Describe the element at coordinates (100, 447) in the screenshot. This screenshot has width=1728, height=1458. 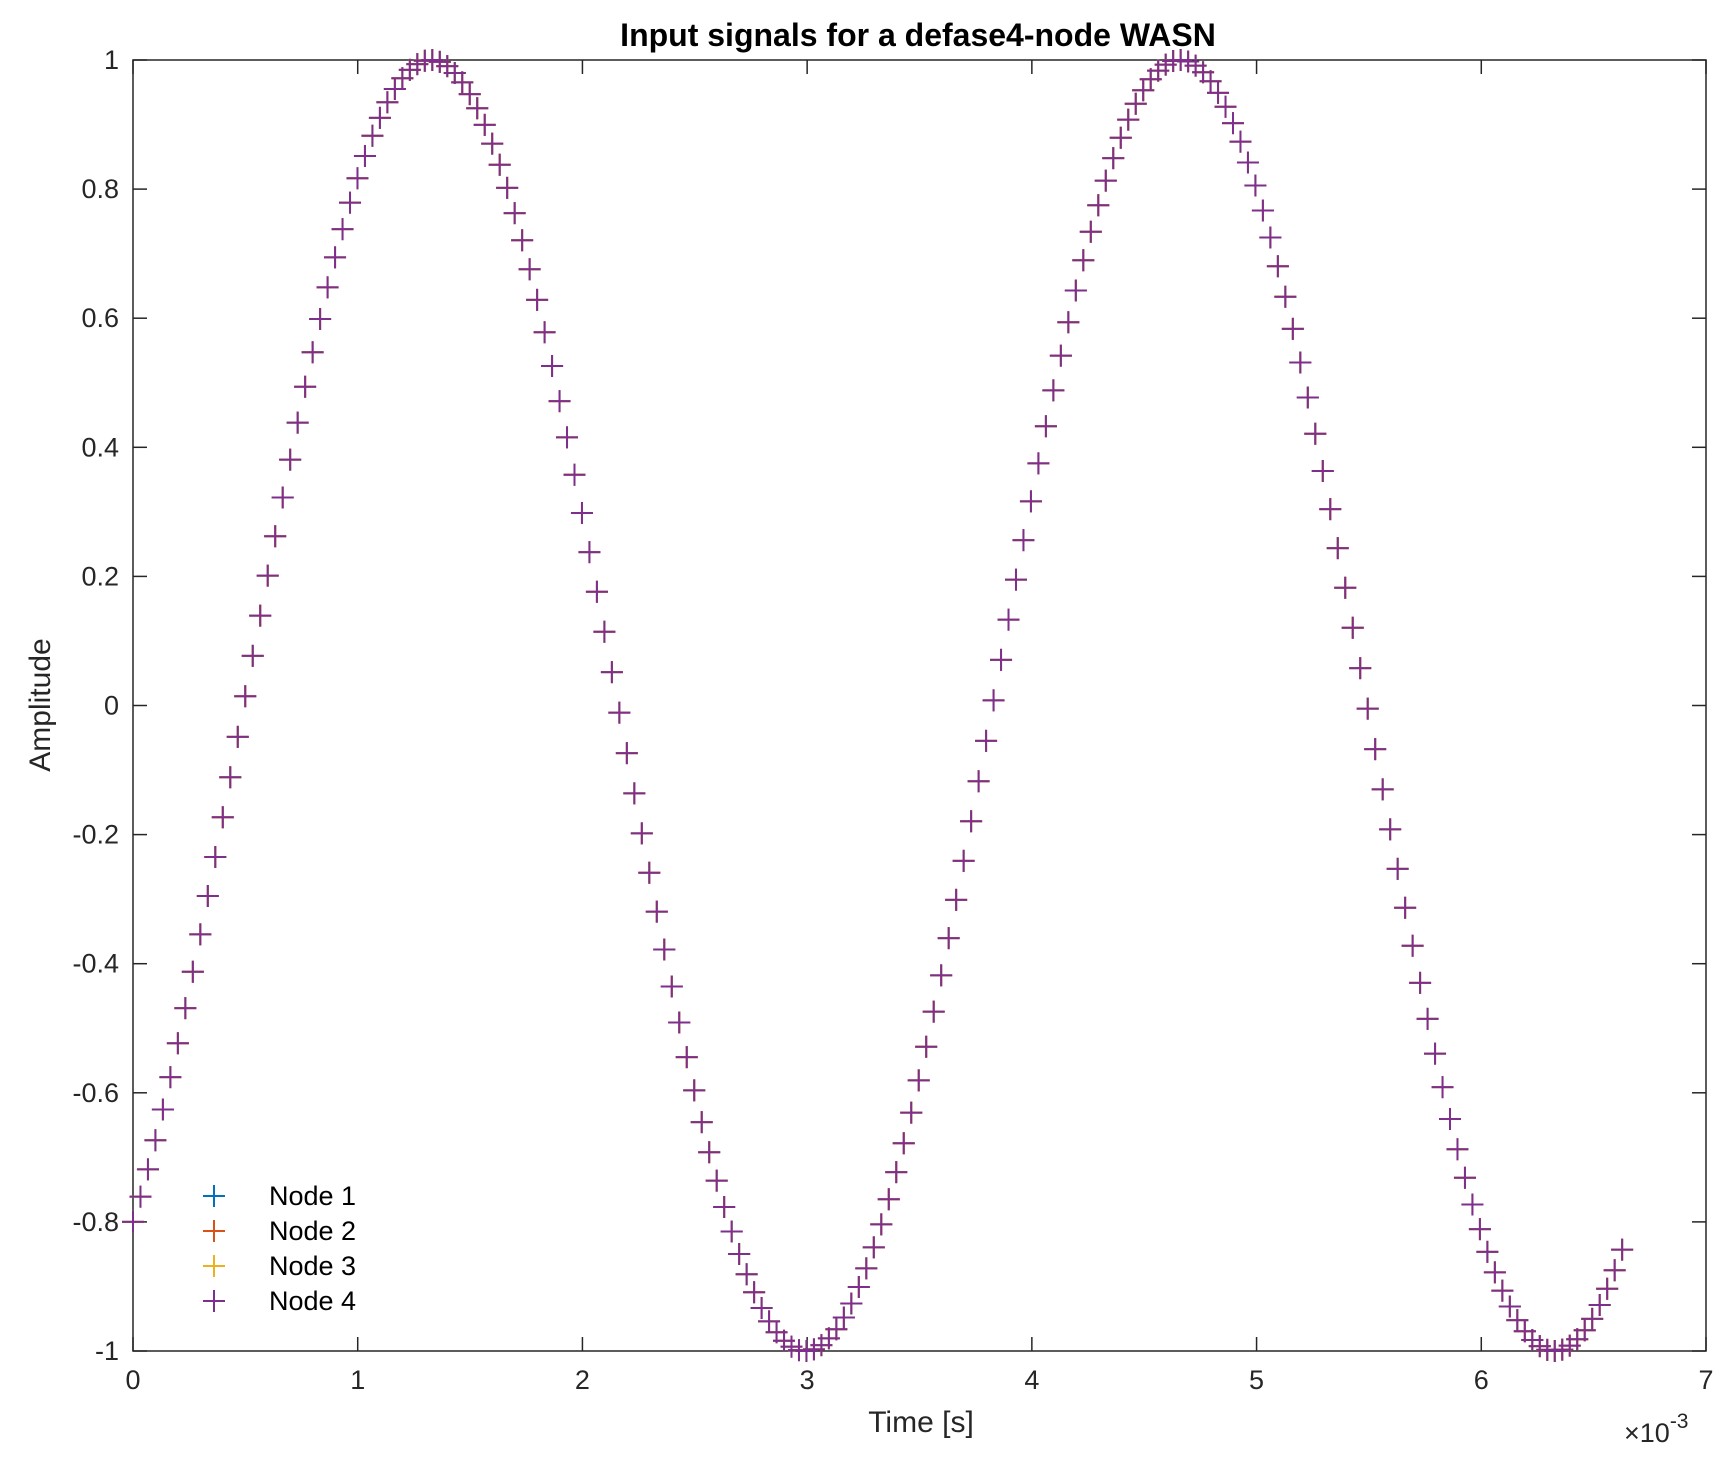
I see `y-tick-label: 0.4` at that location.